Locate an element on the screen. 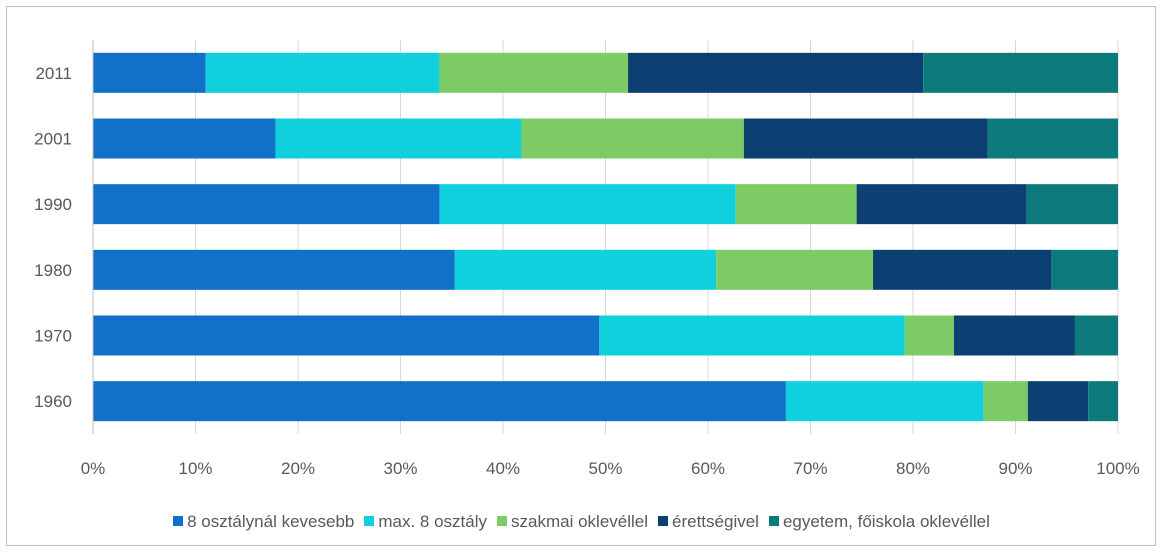 The height and width of the screenshot is (552, 1163). legend-label: szakmai oklevéllel is located at coordinates (580, 521).